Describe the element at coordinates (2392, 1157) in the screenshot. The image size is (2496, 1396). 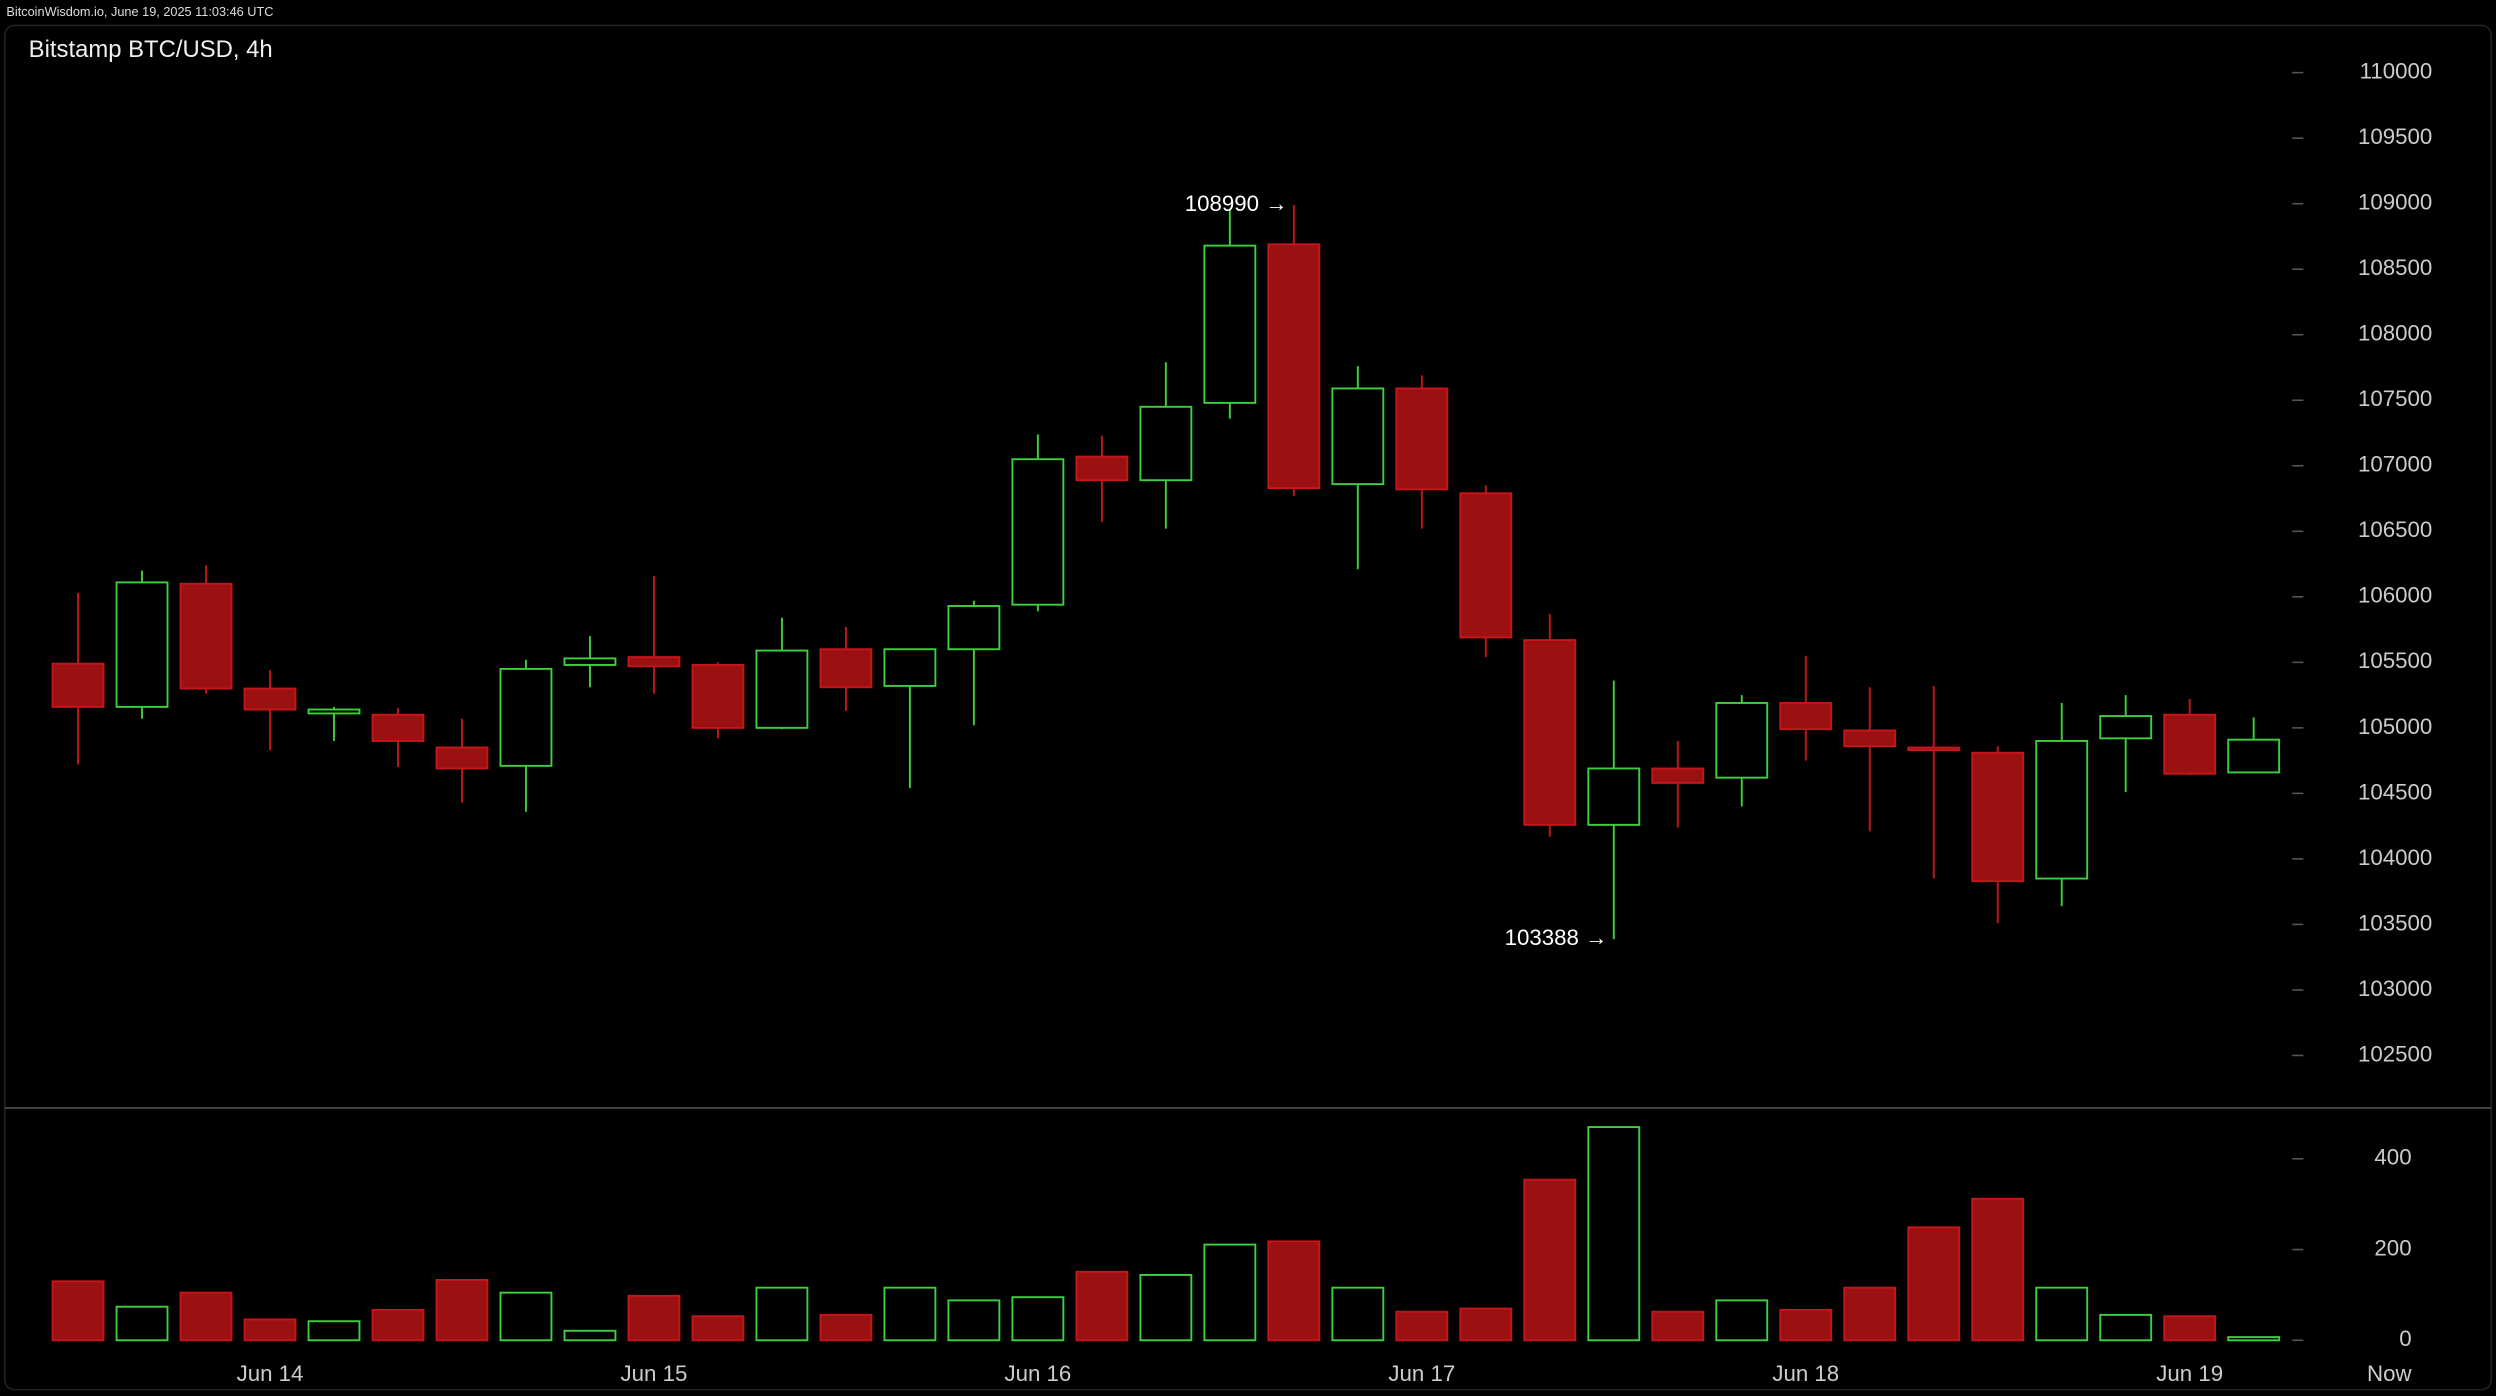
I see `y-tick-label: 400` at that location.